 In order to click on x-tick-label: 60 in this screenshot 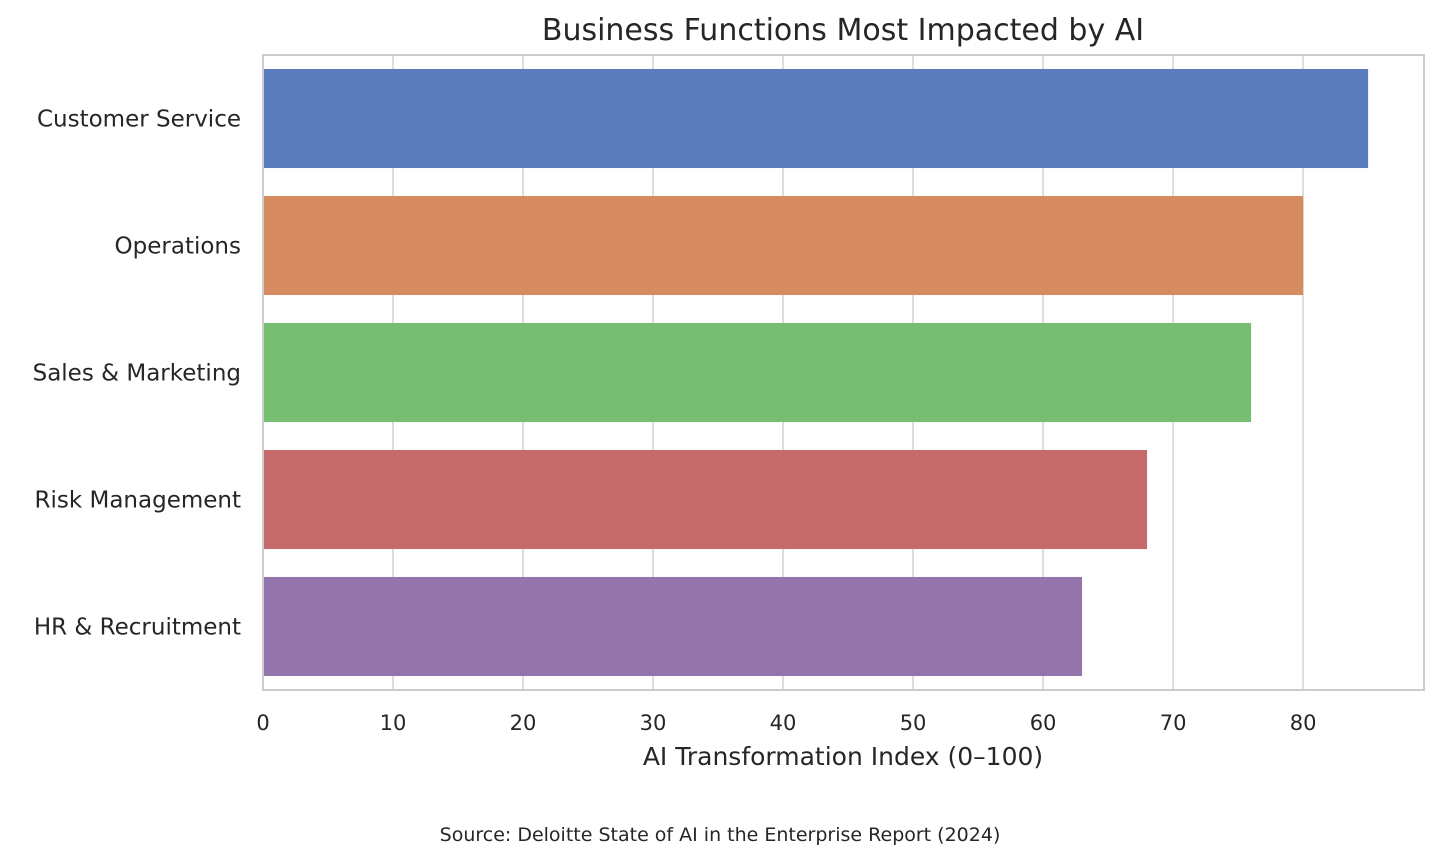, I will do `click(1043, 723)`.